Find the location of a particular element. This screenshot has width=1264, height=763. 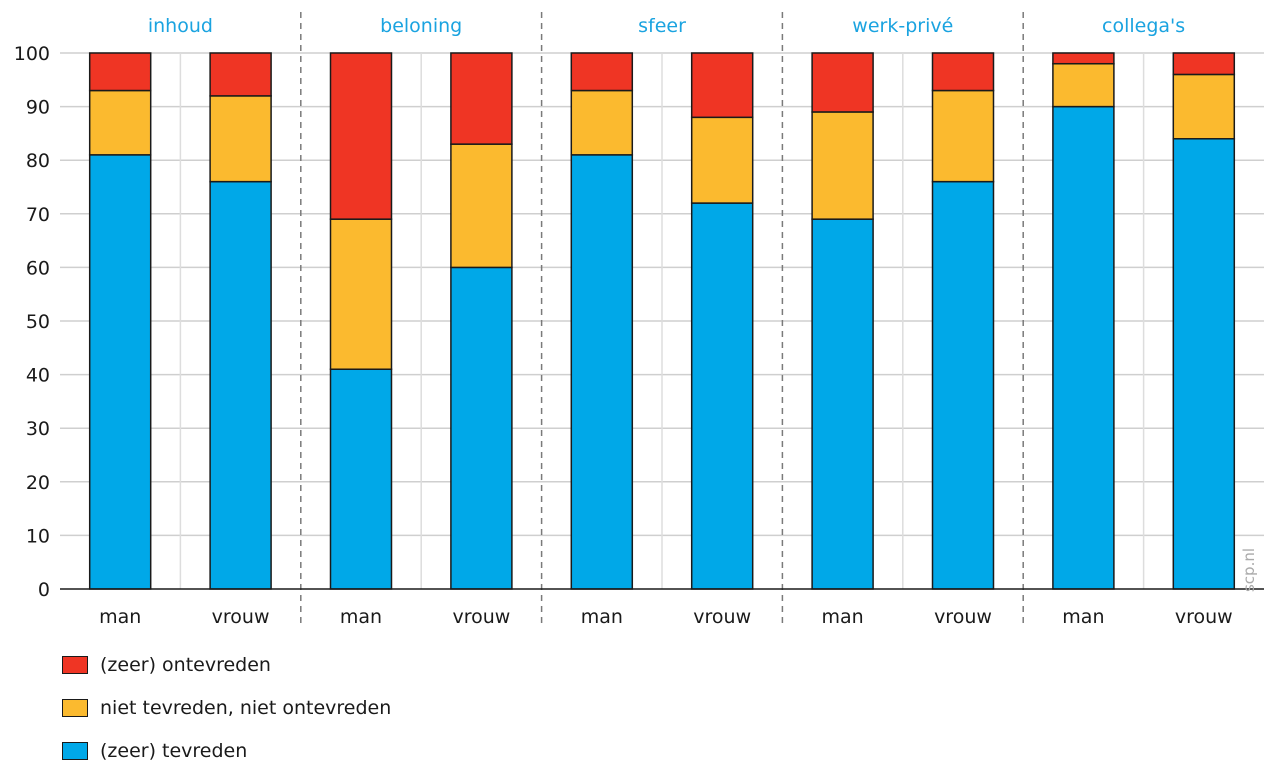

y-tick-label: 10 is located at coordinates (38, 536).